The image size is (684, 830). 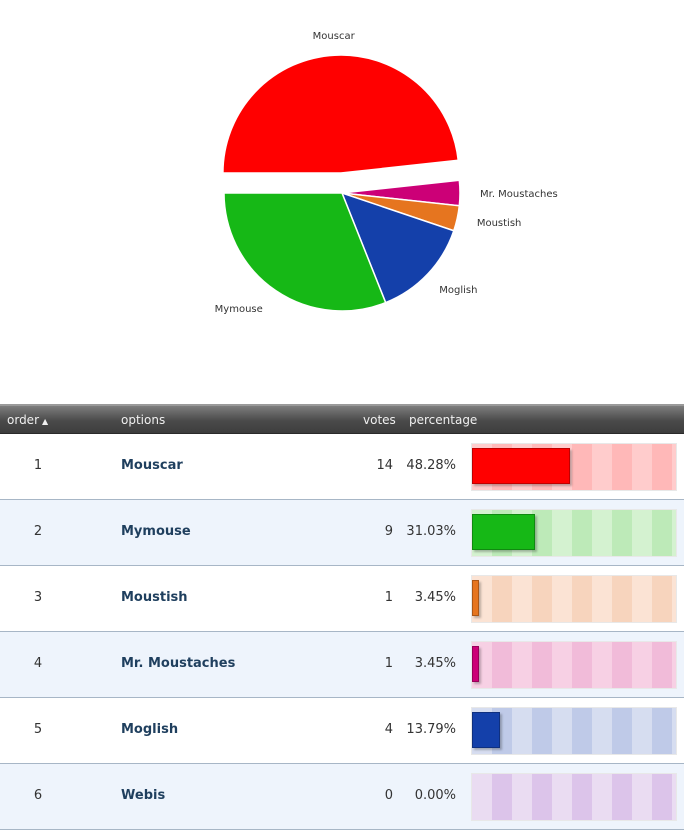 I want to click on option-label: Moglish, so click(x=150, y=729).